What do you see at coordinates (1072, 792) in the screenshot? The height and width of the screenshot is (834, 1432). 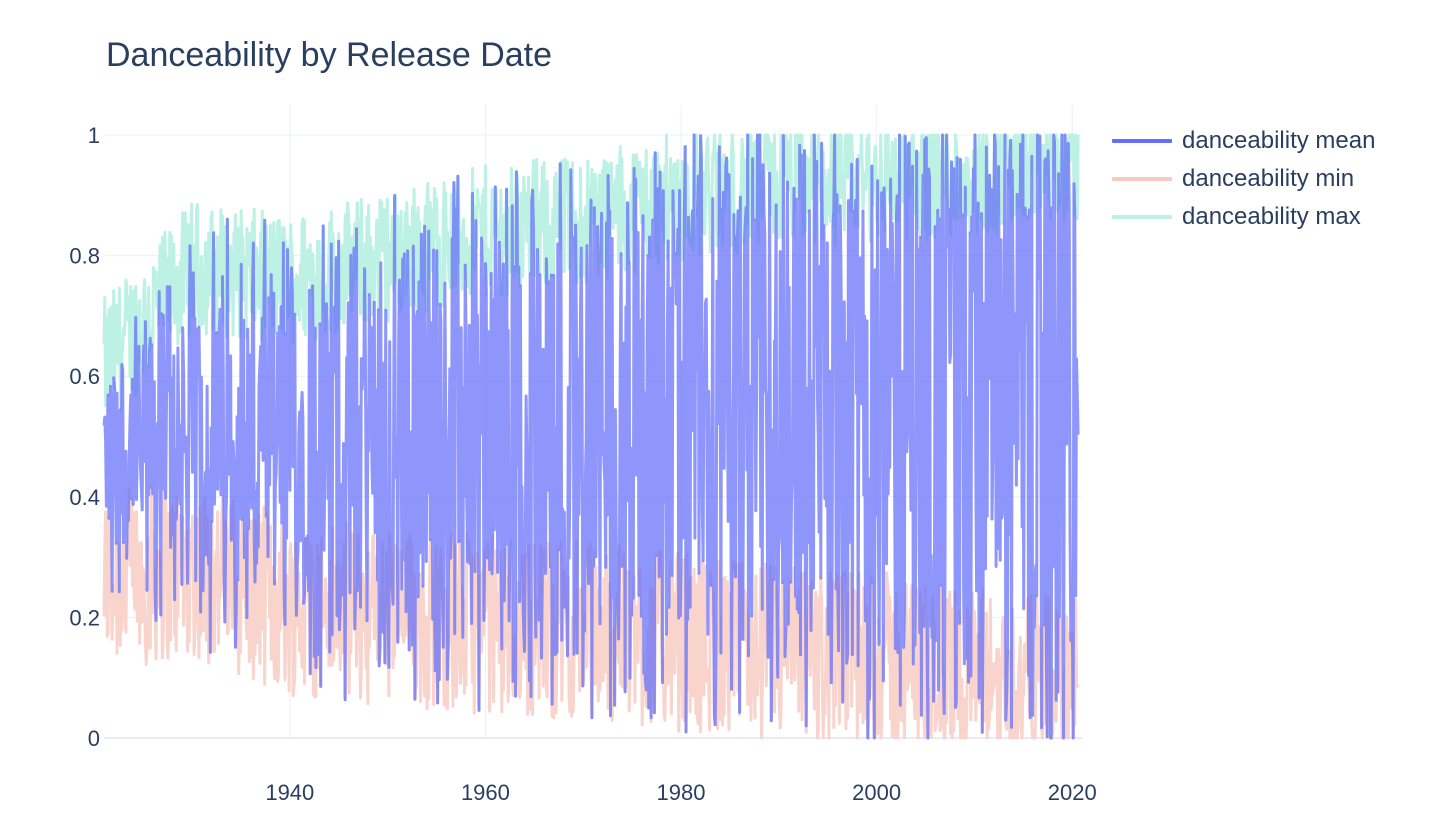 I see `x-tick-label: 2020` at bounding box center [1072, 792].